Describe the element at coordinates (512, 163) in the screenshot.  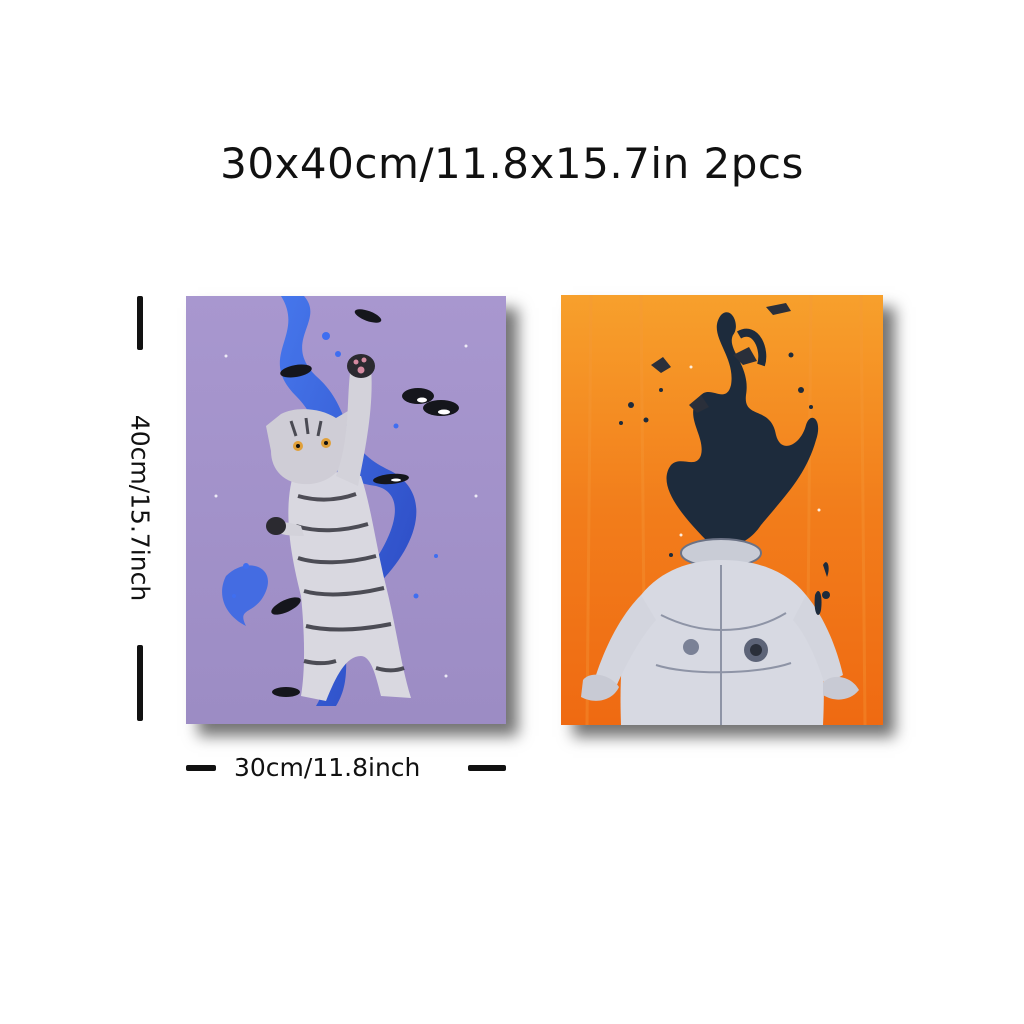
I see `page-title: 30x40cm/11.8x15.7in 2pcs` at that location.